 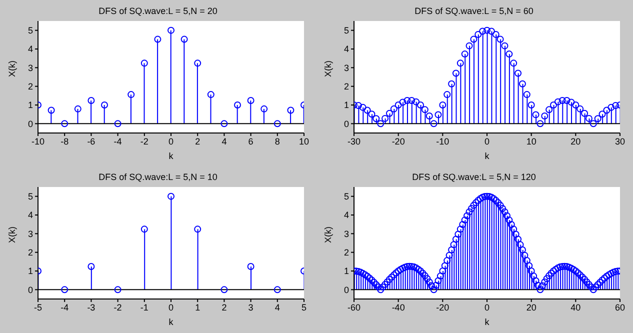 What do you see at coordinates (251, 141) in the screenshot?
I see `x-tick-label: 6` at bounding box center [251, 141].